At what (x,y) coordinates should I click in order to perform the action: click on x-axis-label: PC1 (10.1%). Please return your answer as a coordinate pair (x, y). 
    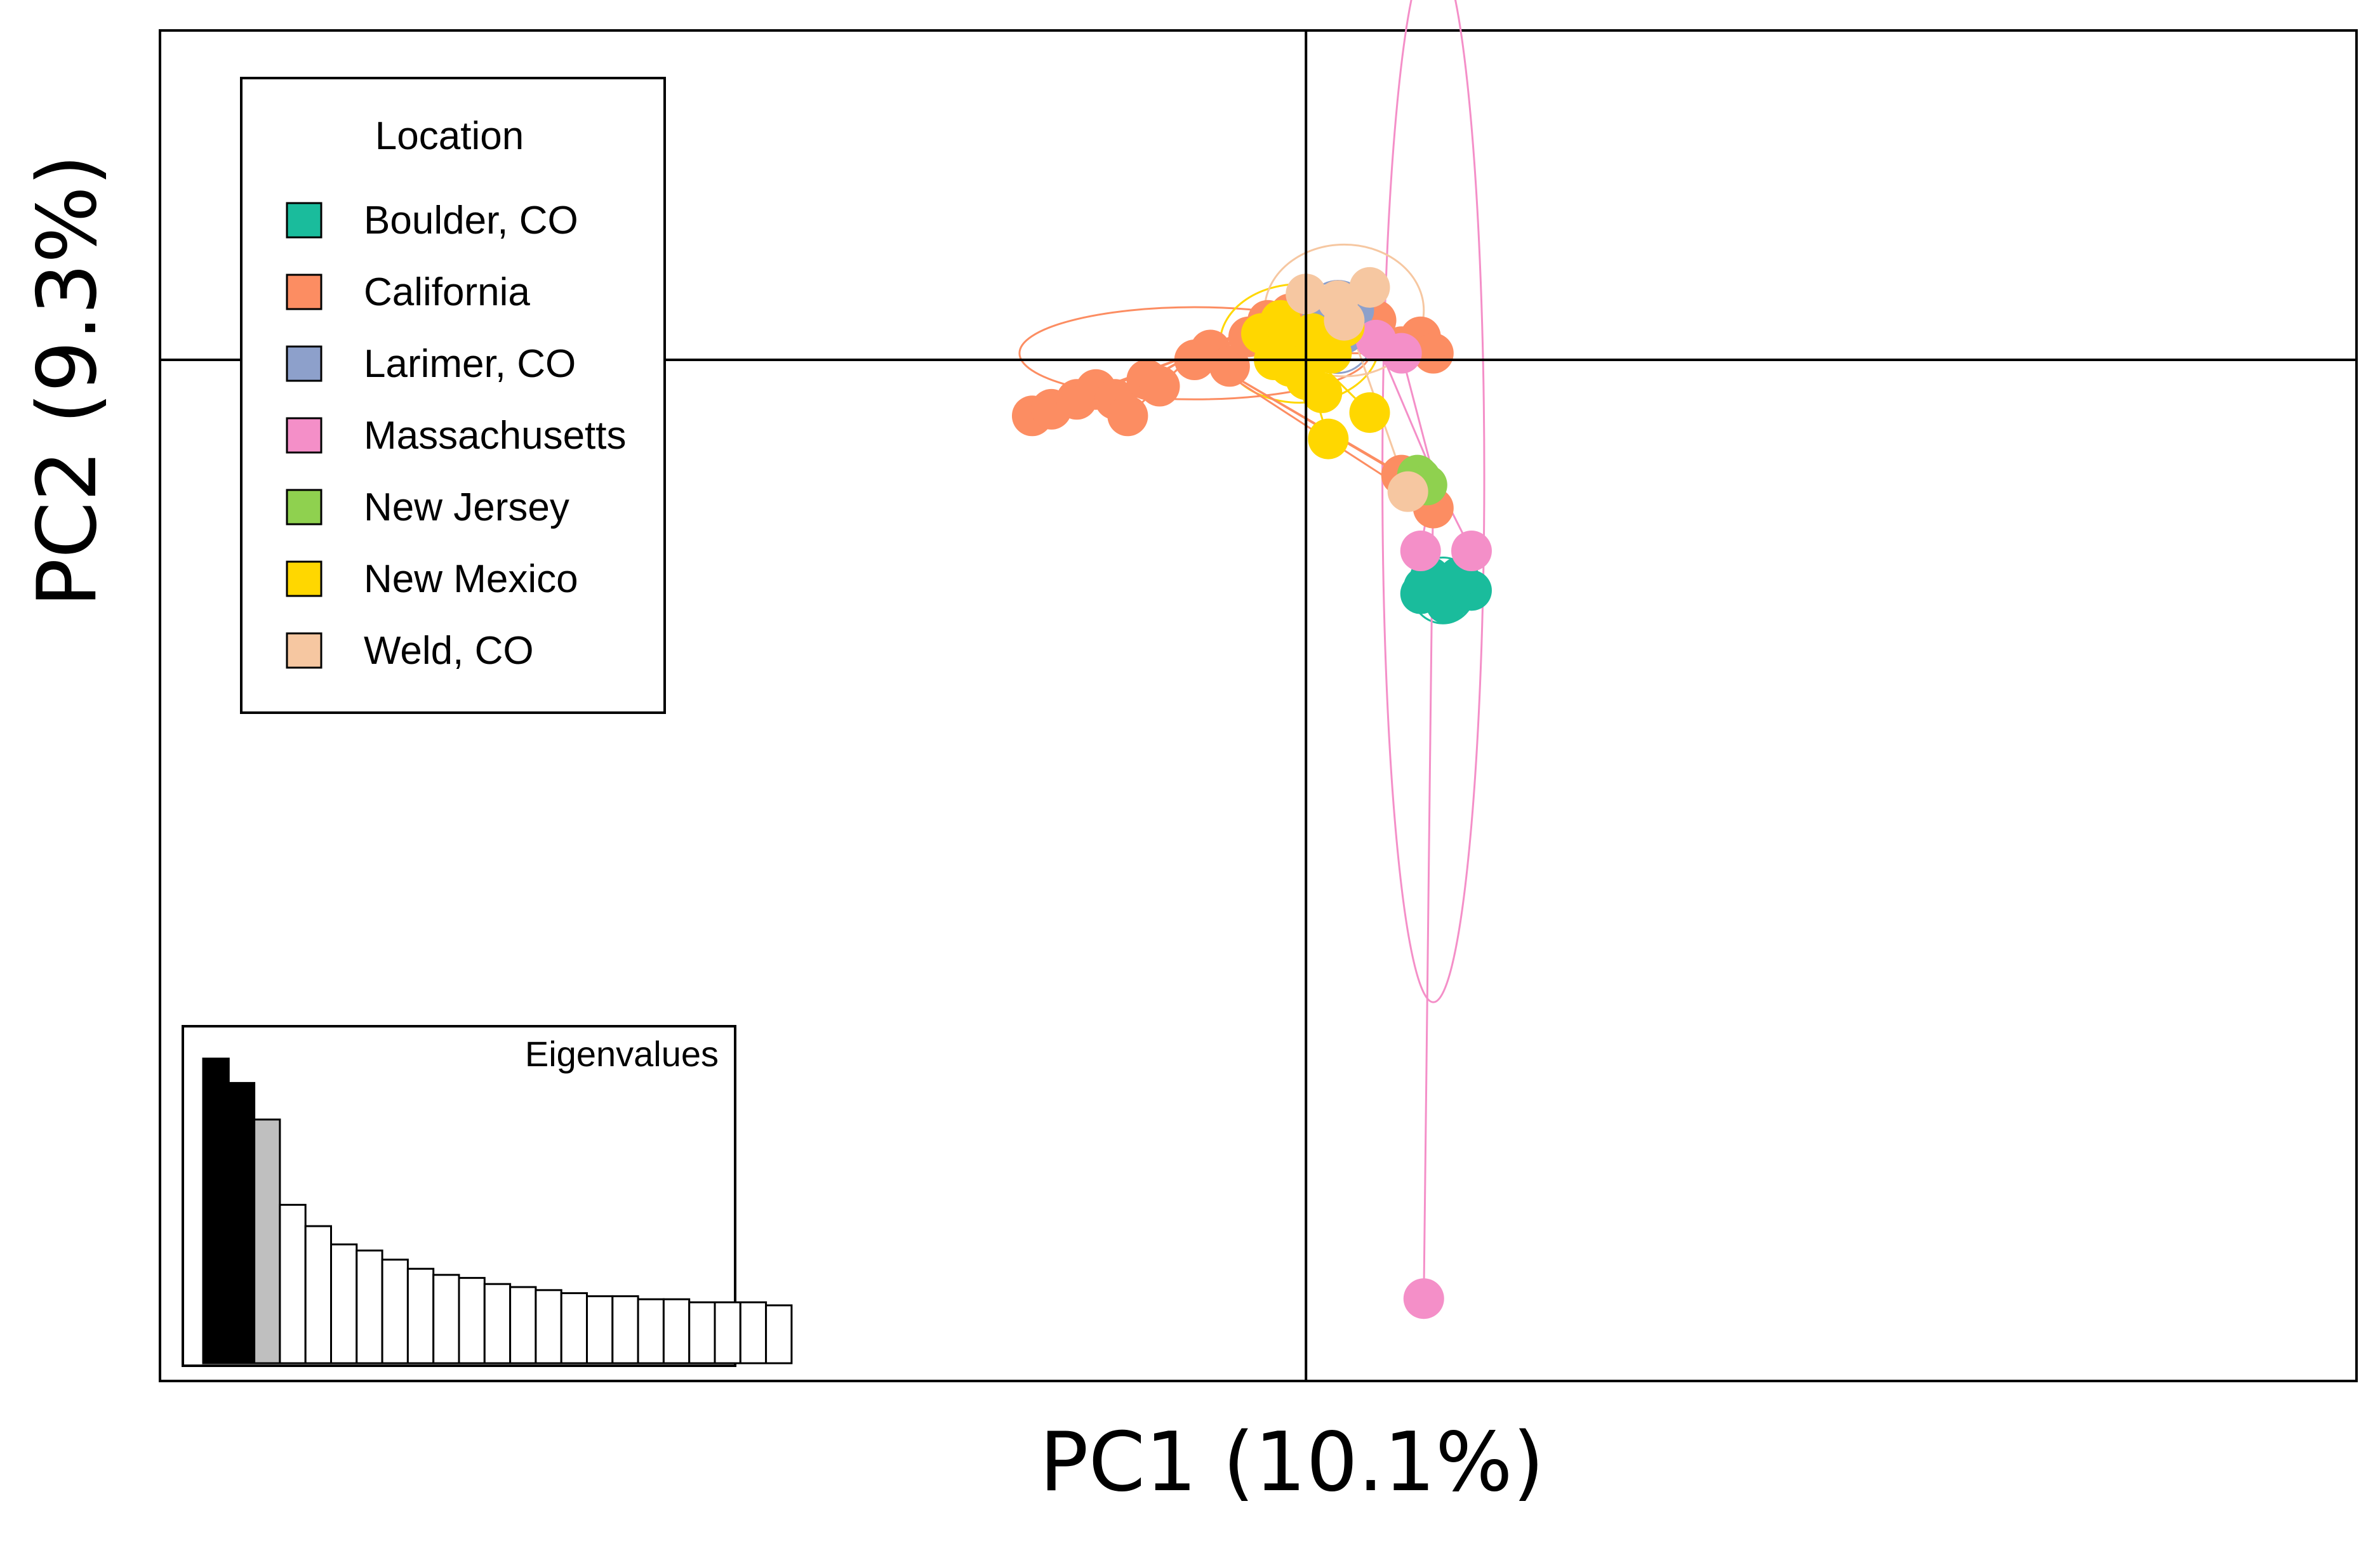
    Looking at the image, I should click on (1291, 1462).